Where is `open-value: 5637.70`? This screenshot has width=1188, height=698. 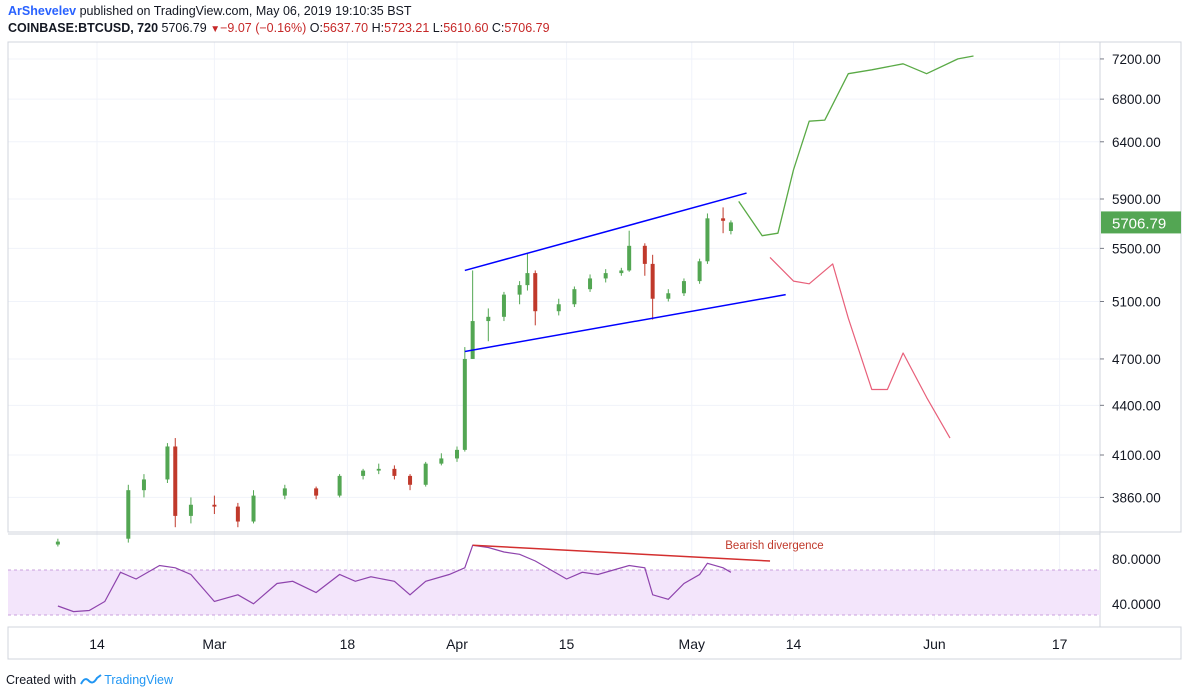 open-value: 5637.70 is located at coordinates (345, 28).